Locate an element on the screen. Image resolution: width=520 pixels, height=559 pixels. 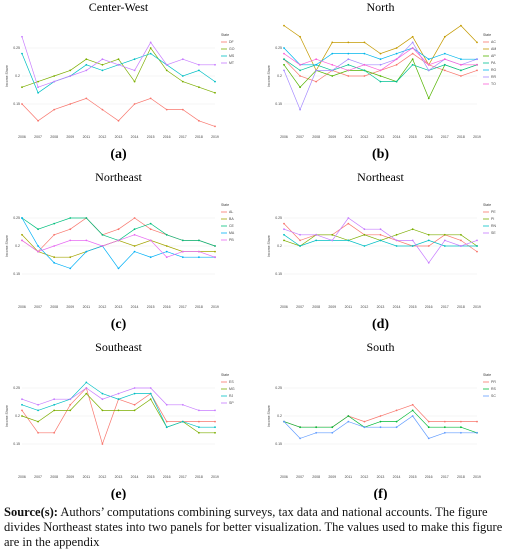
legend-label: SC is located at coordinates (493, 396).